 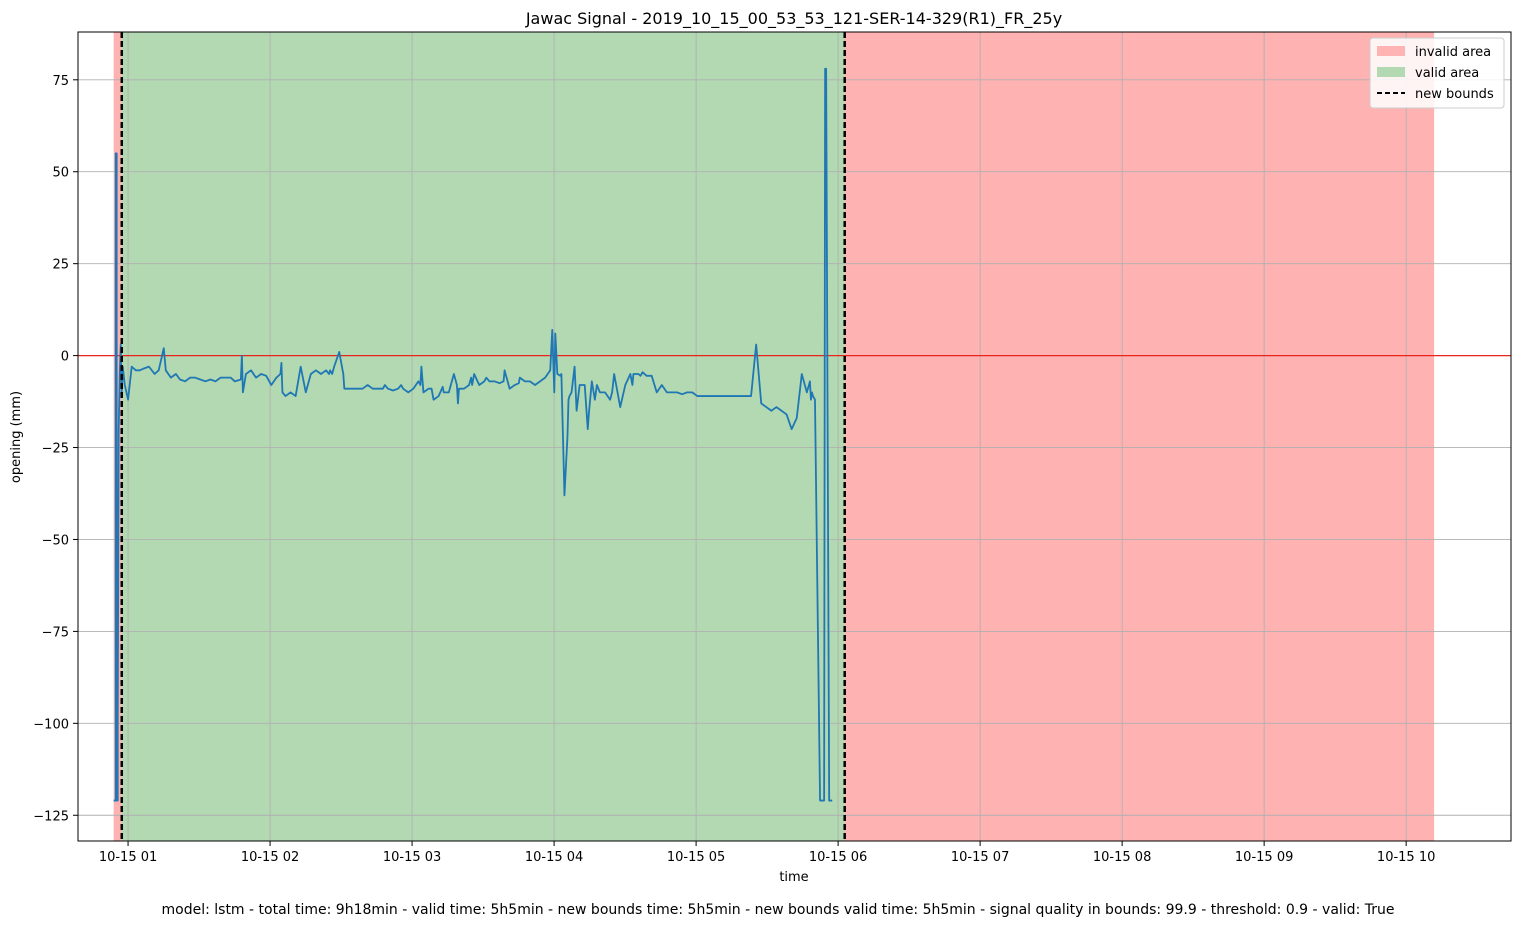 I want to click on x-tick-label: 10-15 10, so click(x=1406, y=857).